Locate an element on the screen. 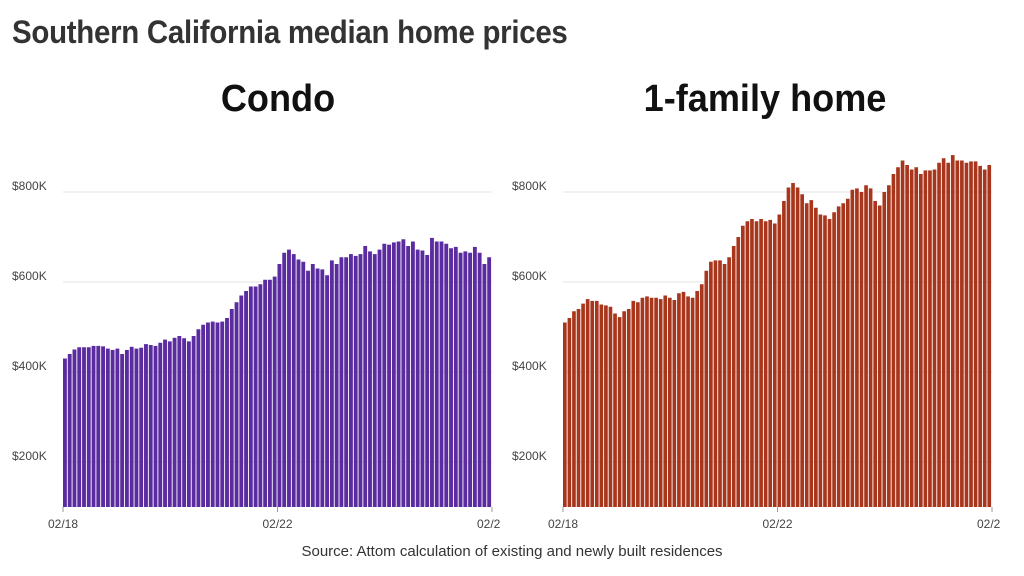  single-family-x-tick-label: 02/18 is located at coordinates (563, 523).